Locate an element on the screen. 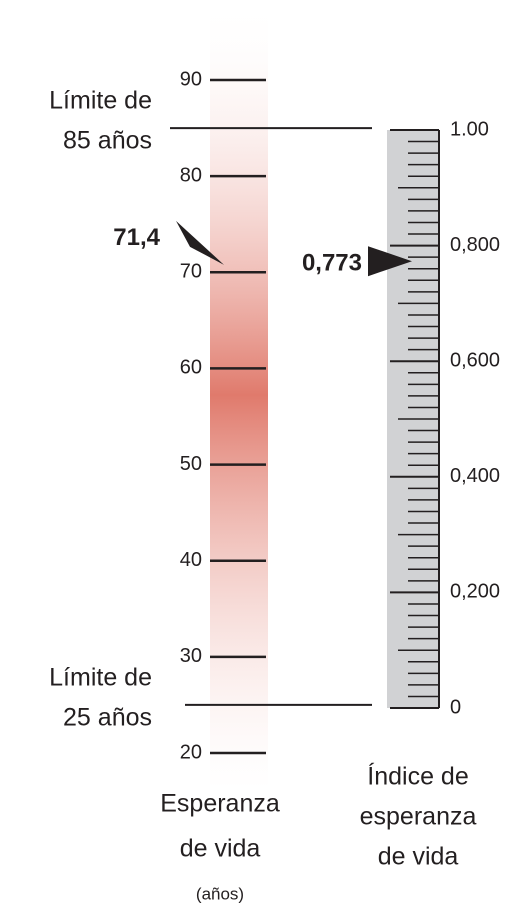  tick-label: 40 is located at coordinates (191, 560).